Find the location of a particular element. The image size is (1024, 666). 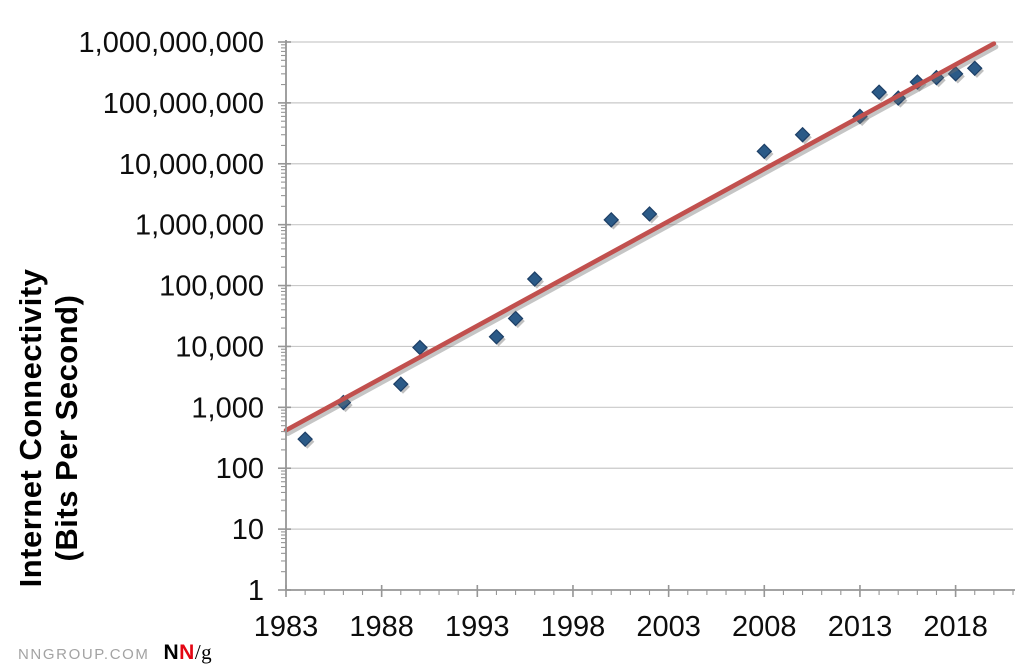

y-tick-label: 1,000 is located at coordinates (227, 408).